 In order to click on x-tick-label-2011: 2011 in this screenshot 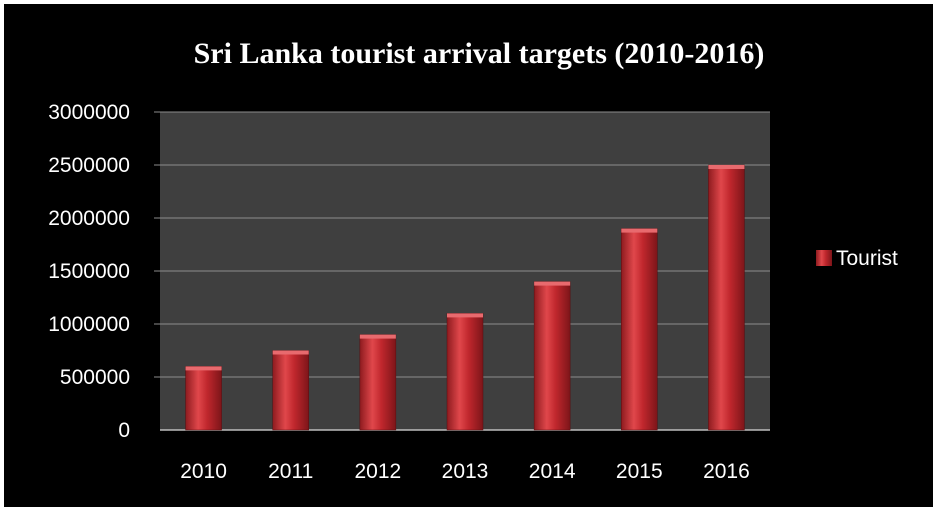, I will do `click(290, 471)`.